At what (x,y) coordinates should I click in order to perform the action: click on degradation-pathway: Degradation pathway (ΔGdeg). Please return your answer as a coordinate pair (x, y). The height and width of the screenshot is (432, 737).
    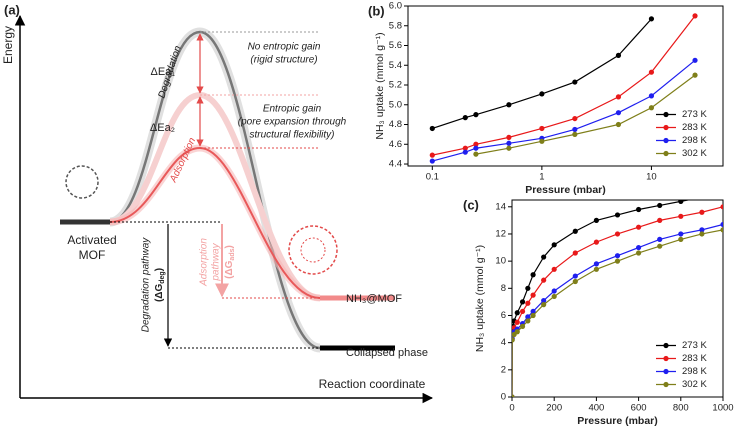
    Looking at the image, I should click on (153, 285).